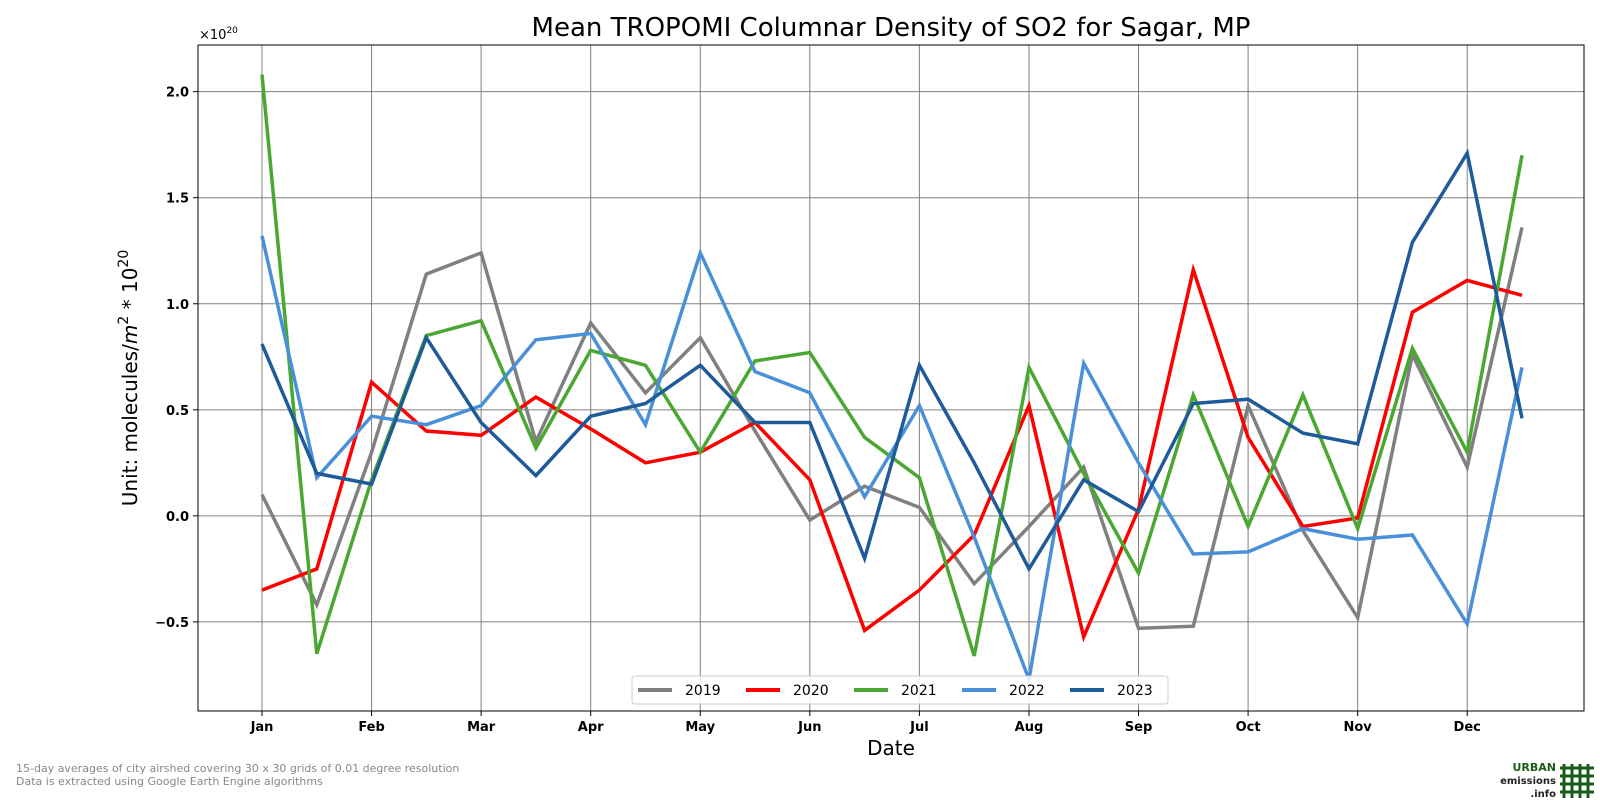 The image size is (1600, 800). Describe the element at coordinates (1029, 727) in the screenshot. I see `x-tick-label: Aug` at that location.